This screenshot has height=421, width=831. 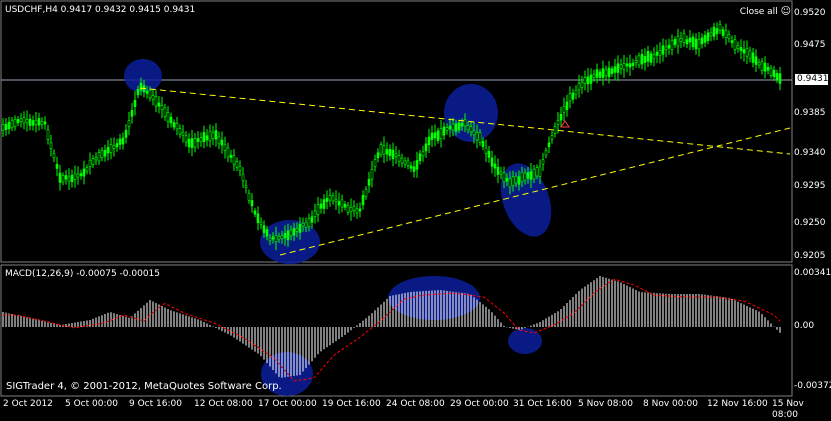 I want to click on date-tick: 8 Nov 00:00, so click(x=670, y=404).